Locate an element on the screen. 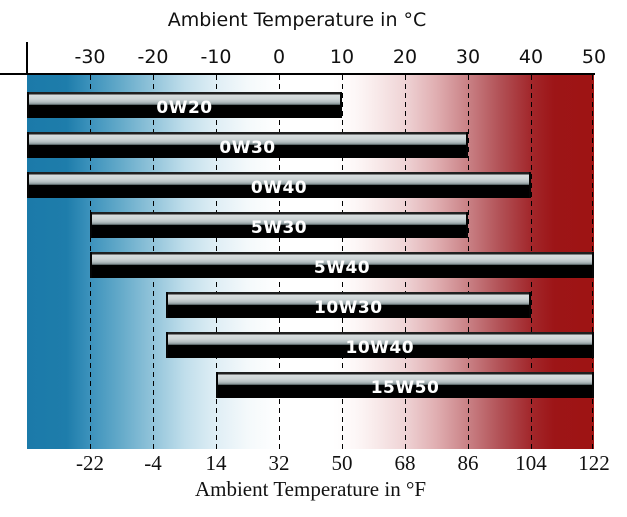  bar-10w40: 10W40 is located at coordinates (379, 345).